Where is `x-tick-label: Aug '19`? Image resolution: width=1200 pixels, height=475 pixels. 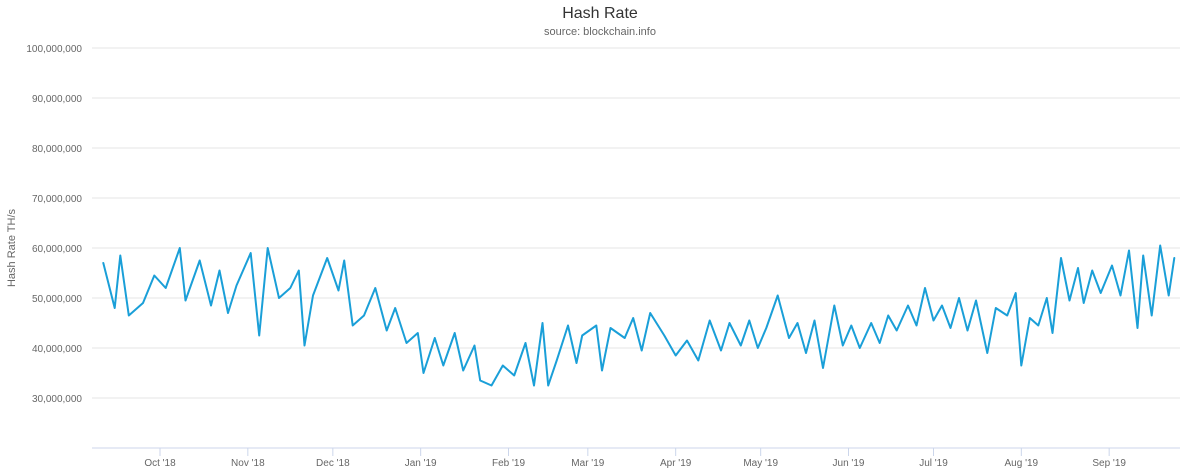
x-tick-label: Aug '19 is located at coordinates (1022, 463).